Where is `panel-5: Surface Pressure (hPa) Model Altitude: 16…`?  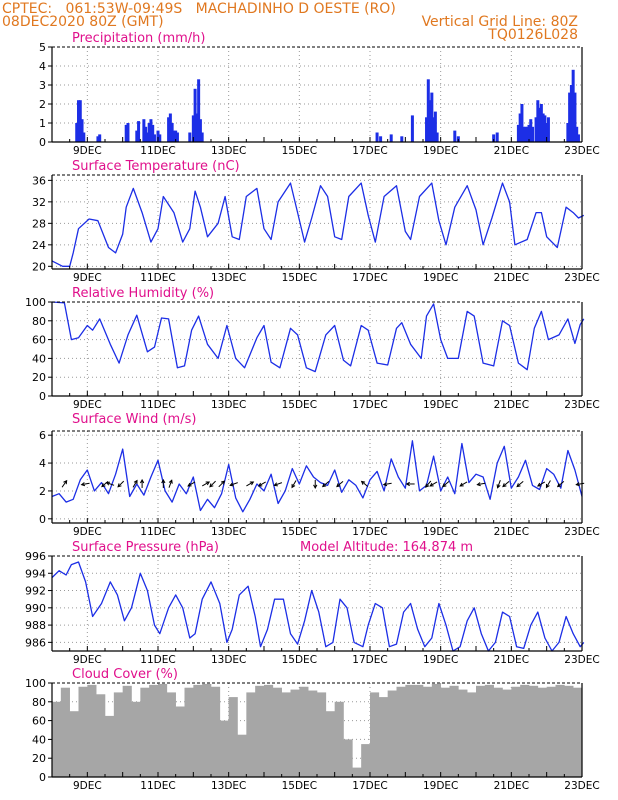 panel-5: Surface Pressure (hPa) Model Altitude: 16… is located at coordinates (312, 603).